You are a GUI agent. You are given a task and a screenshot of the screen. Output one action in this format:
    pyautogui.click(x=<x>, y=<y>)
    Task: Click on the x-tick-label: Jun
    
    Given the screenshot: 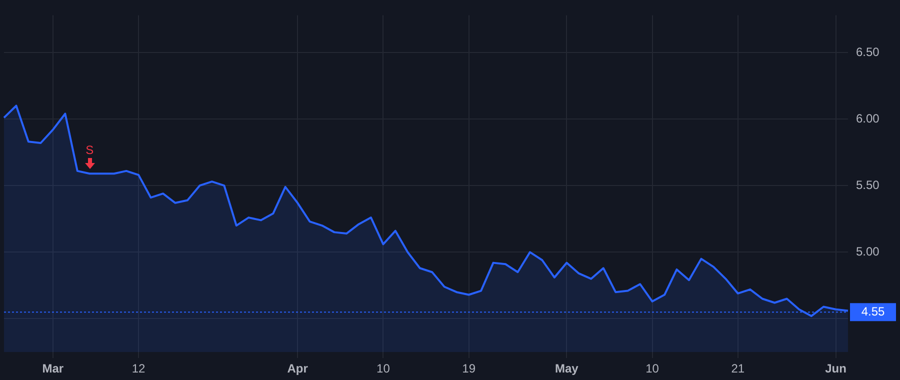 What is the action you would take?
    pyautogui.click(x=835, y=369)
    